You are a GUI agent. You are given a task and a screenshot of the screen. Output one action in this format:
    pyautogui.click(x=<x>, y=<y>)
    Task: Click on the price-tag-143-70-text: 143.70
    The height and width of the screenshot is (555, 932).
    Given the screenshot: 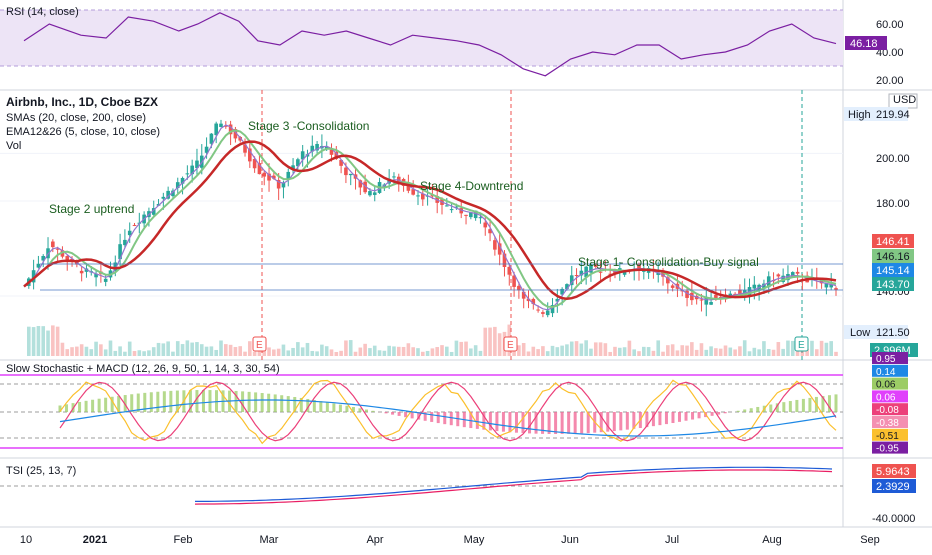 What is the action you would take?
    pyautogui.click(x=893, y=285)
    